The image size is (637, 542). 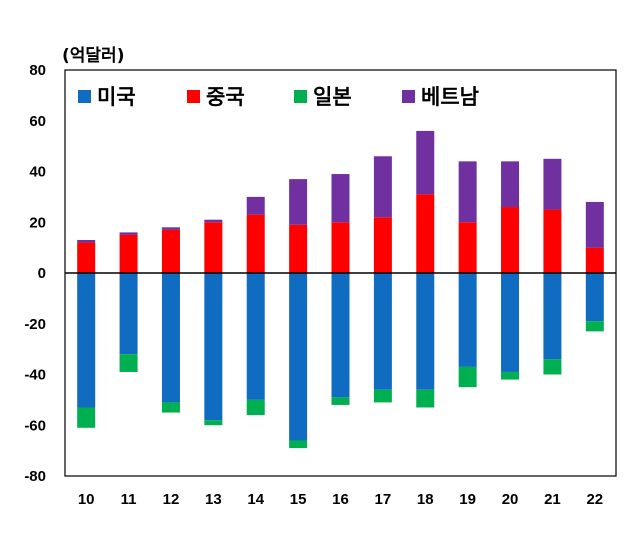 I want to click on y-tick-label: 20, so click(x=37, y=222).